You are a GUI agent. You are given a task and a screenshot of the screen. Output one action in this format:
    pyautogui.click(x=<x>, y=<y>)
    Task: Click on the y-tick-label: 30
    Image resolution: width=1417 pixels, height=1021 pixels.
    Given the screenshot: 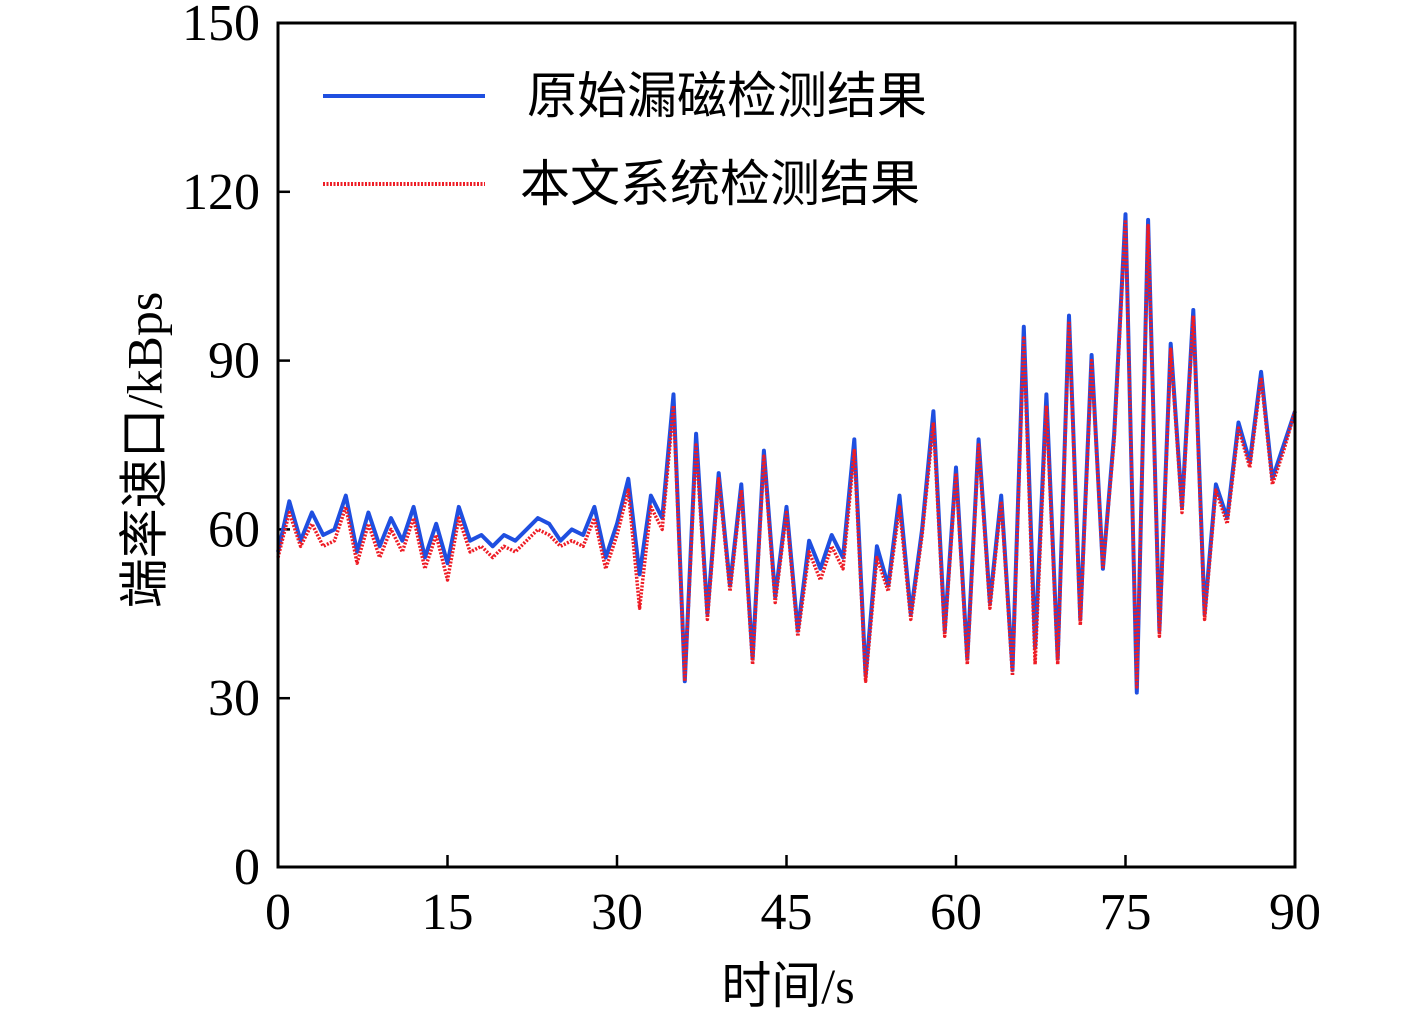 What is the action you would take?
    pyautogui.click(x=234, y=698)
    